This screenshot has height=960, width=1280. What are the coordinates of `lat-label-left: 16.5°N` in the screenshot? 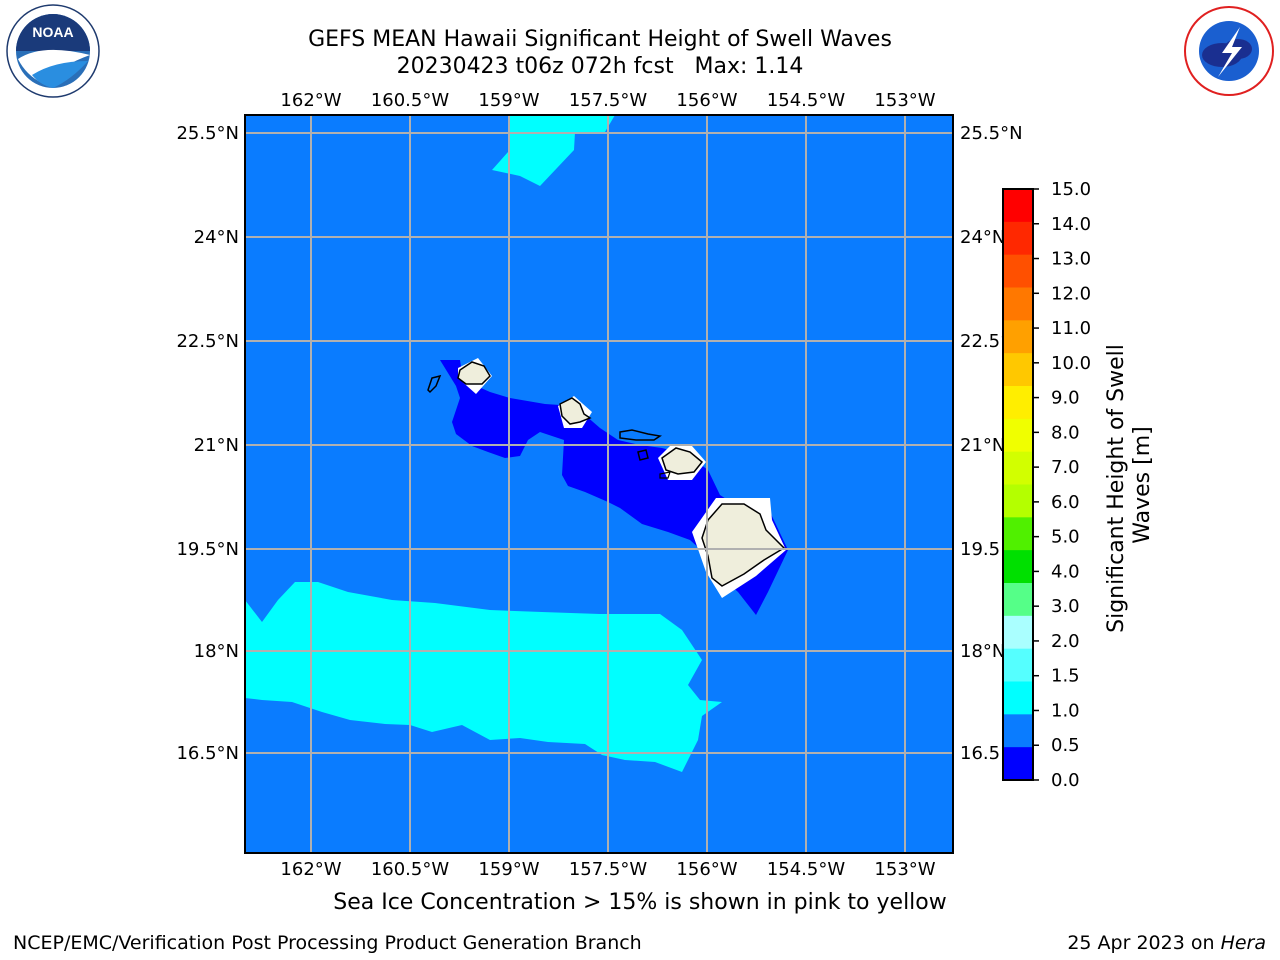 It's located at (207, 753).